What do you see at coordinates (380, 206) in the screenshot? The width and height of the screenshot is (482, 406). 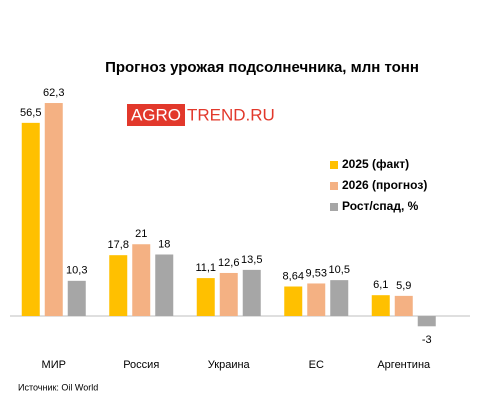 I see `legend-label: Рост/спад, %` at bounding box center [380, 206].